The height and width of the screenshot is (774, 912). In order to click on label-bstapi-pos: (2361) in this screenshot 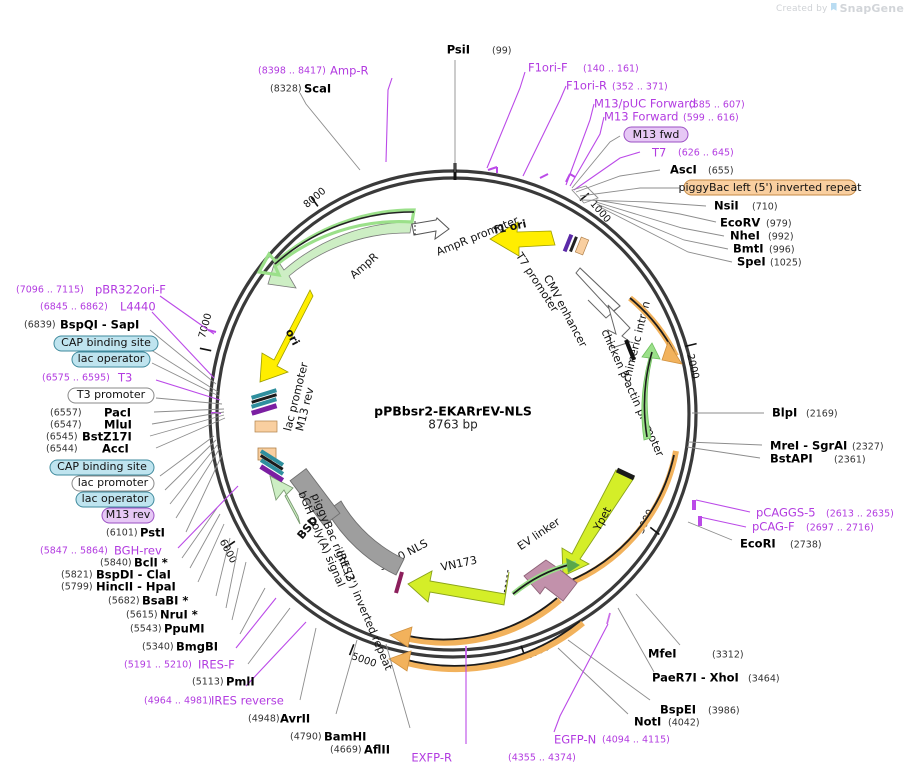, I will do `click(850, 460)`.